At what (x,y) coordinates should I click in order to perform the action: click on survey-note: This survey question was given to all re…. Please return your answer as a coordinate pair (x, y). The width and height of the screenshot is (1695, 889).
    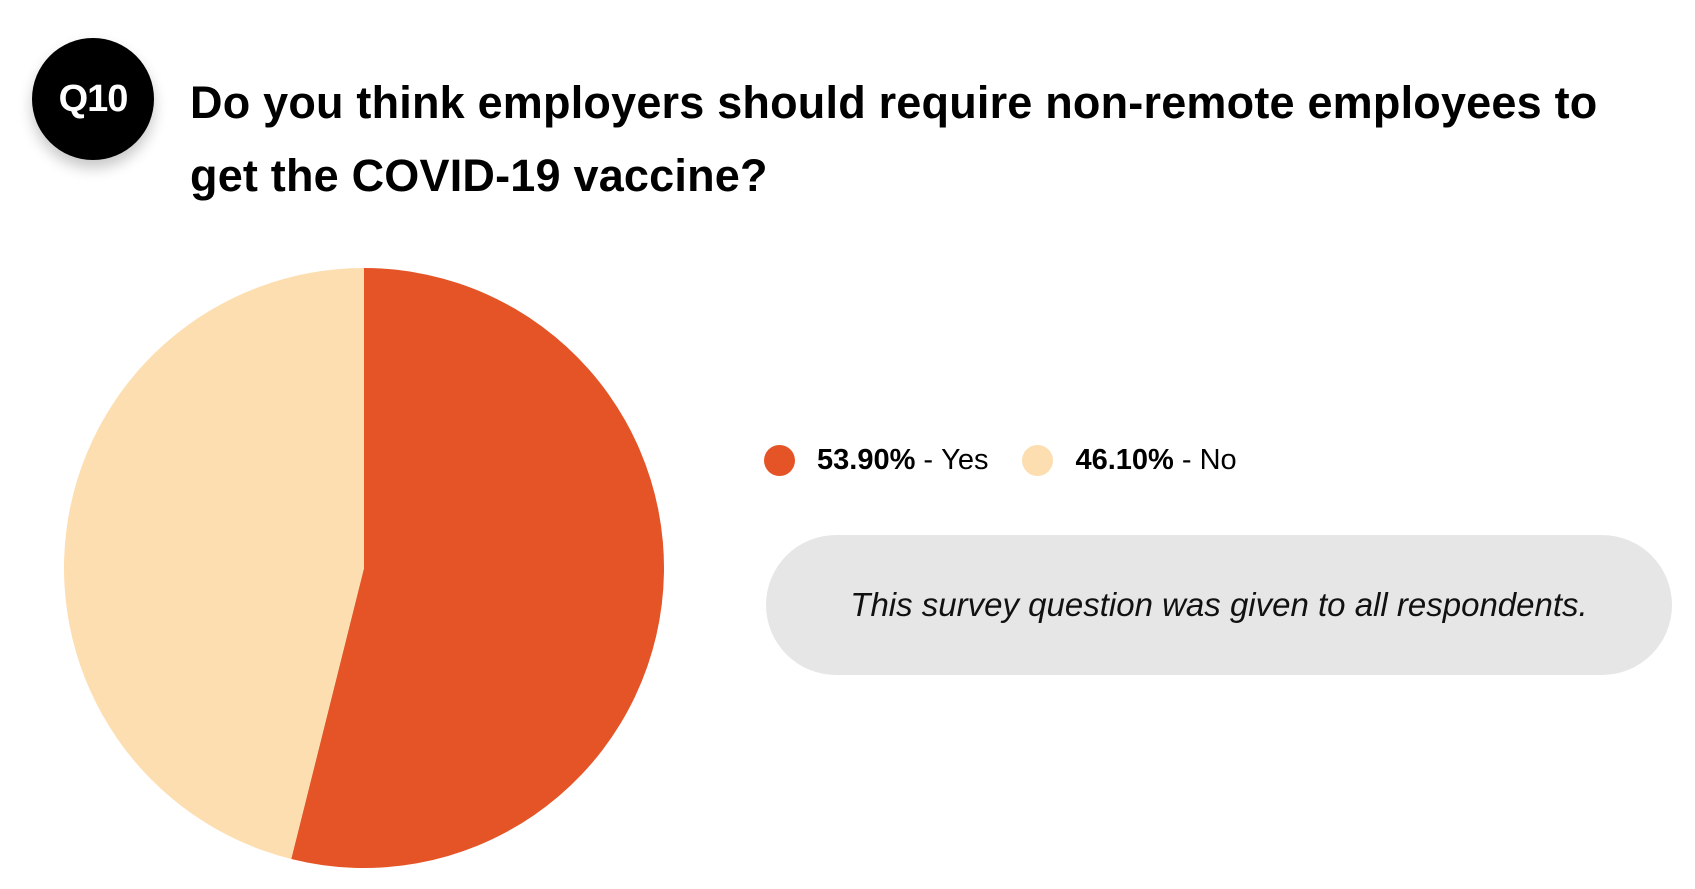
    Looking at the image, I should click on (1219, 605).